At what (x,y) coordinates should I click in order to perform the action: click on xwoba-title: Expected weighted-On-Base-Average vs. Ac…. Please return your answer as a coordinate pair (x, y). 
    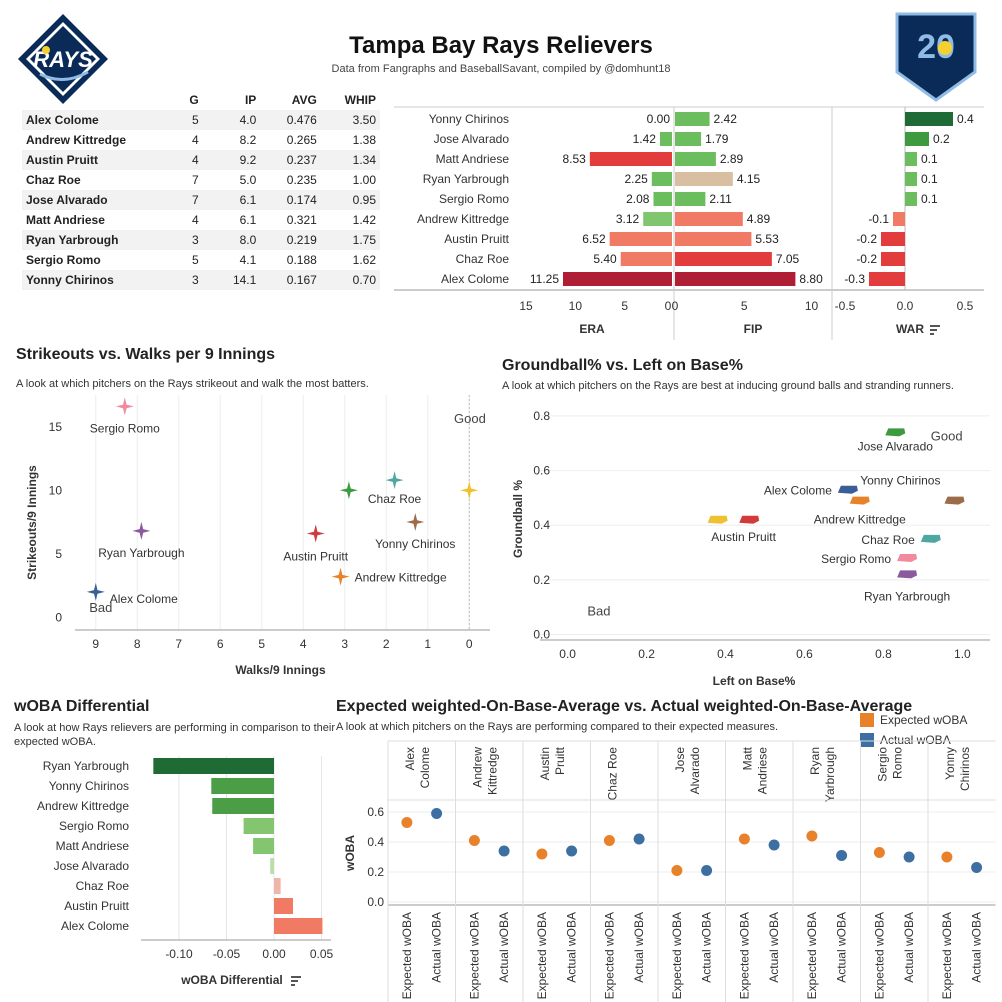
    Looking at the image, I should click on (624, 706).